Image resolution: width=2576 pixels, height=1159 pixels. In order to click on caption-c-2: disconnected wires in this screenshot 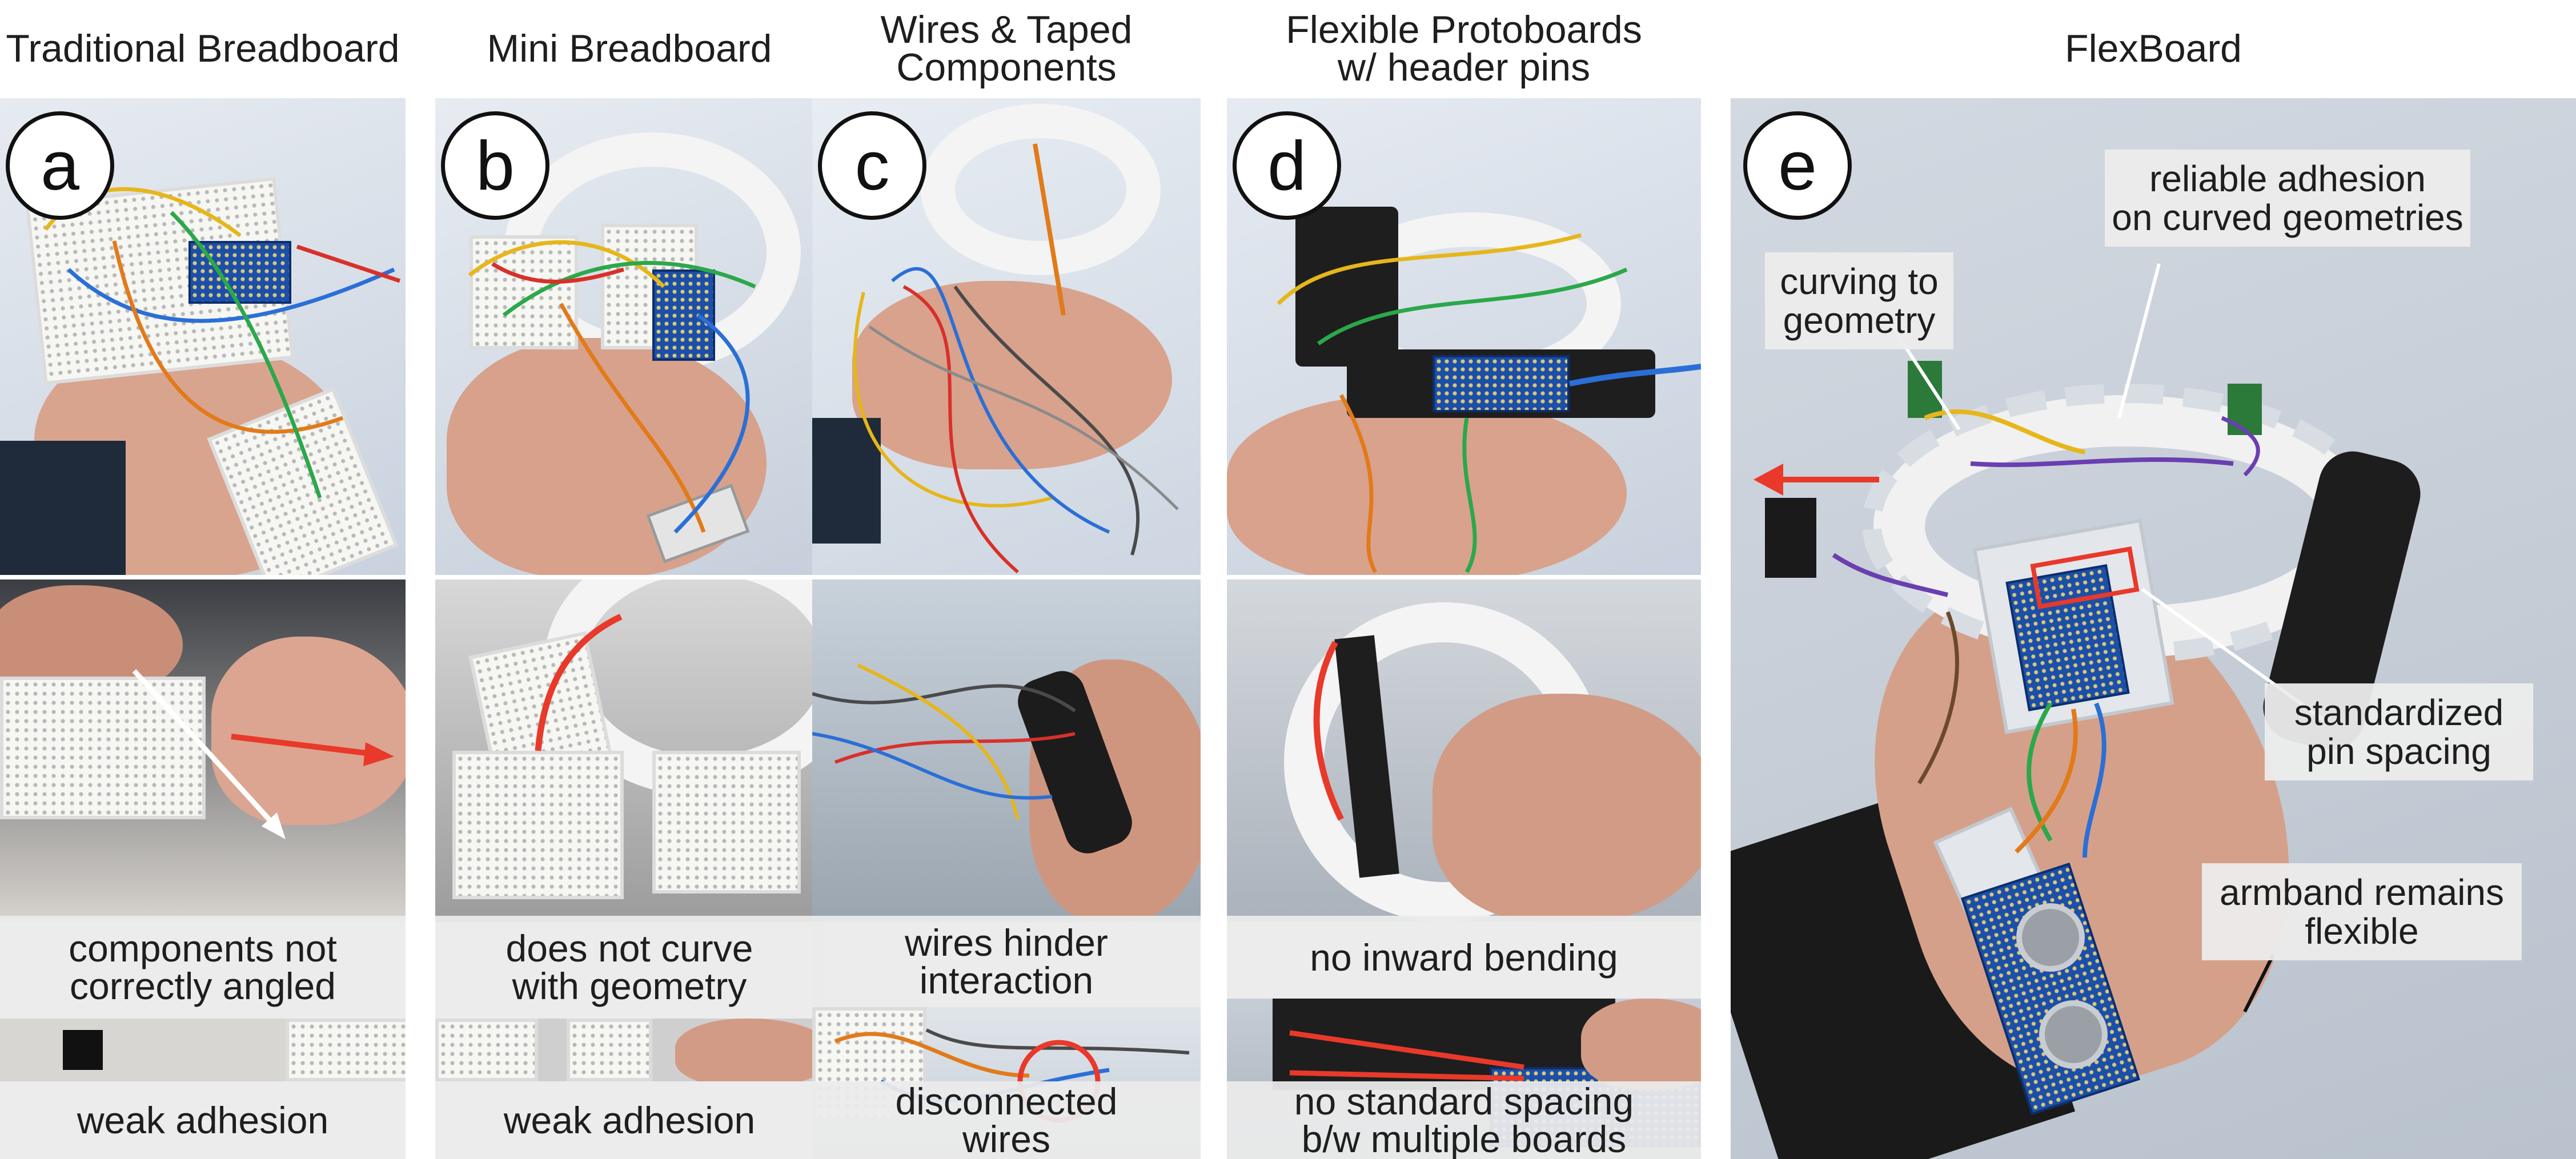, I will do `click(1006, 1120)`.